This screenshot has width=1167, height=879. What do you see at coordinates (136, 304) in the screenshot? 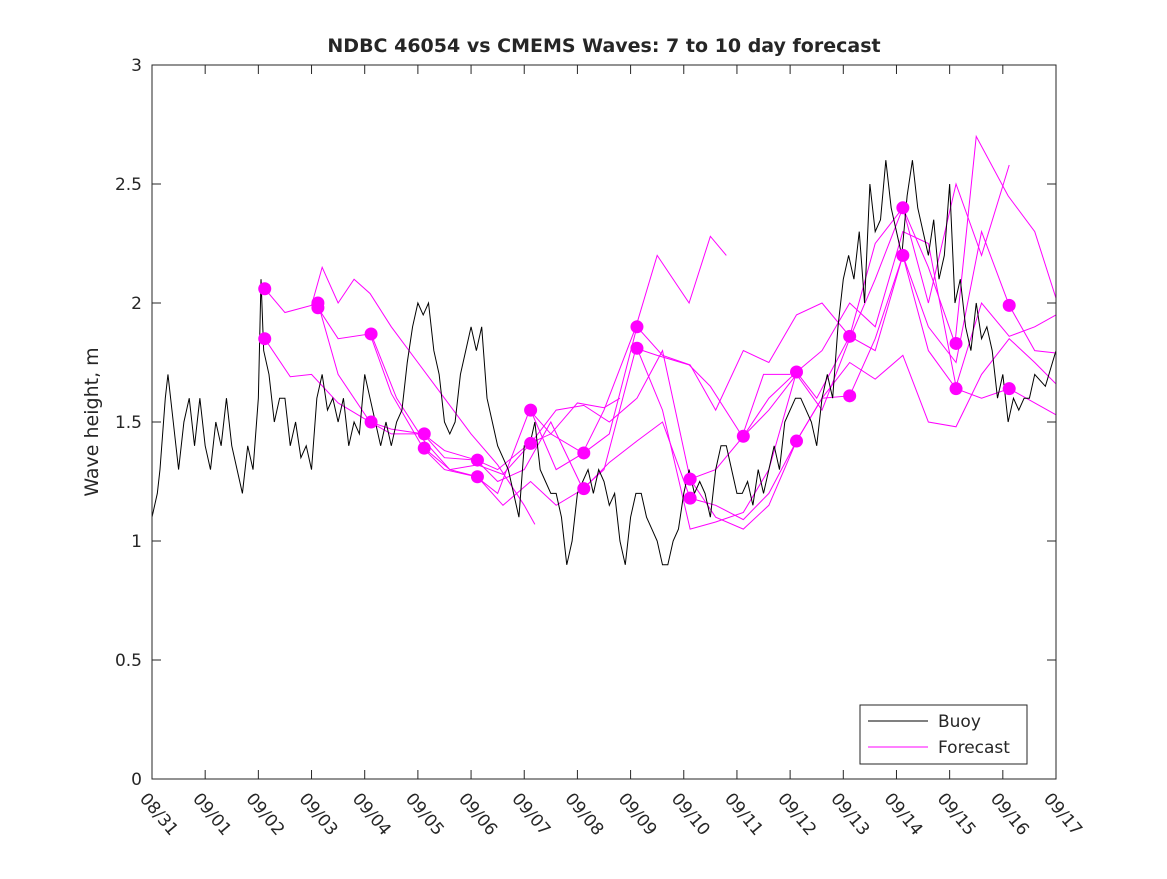
I see `y-tick-label: 2` at bounding box center [136, 304].